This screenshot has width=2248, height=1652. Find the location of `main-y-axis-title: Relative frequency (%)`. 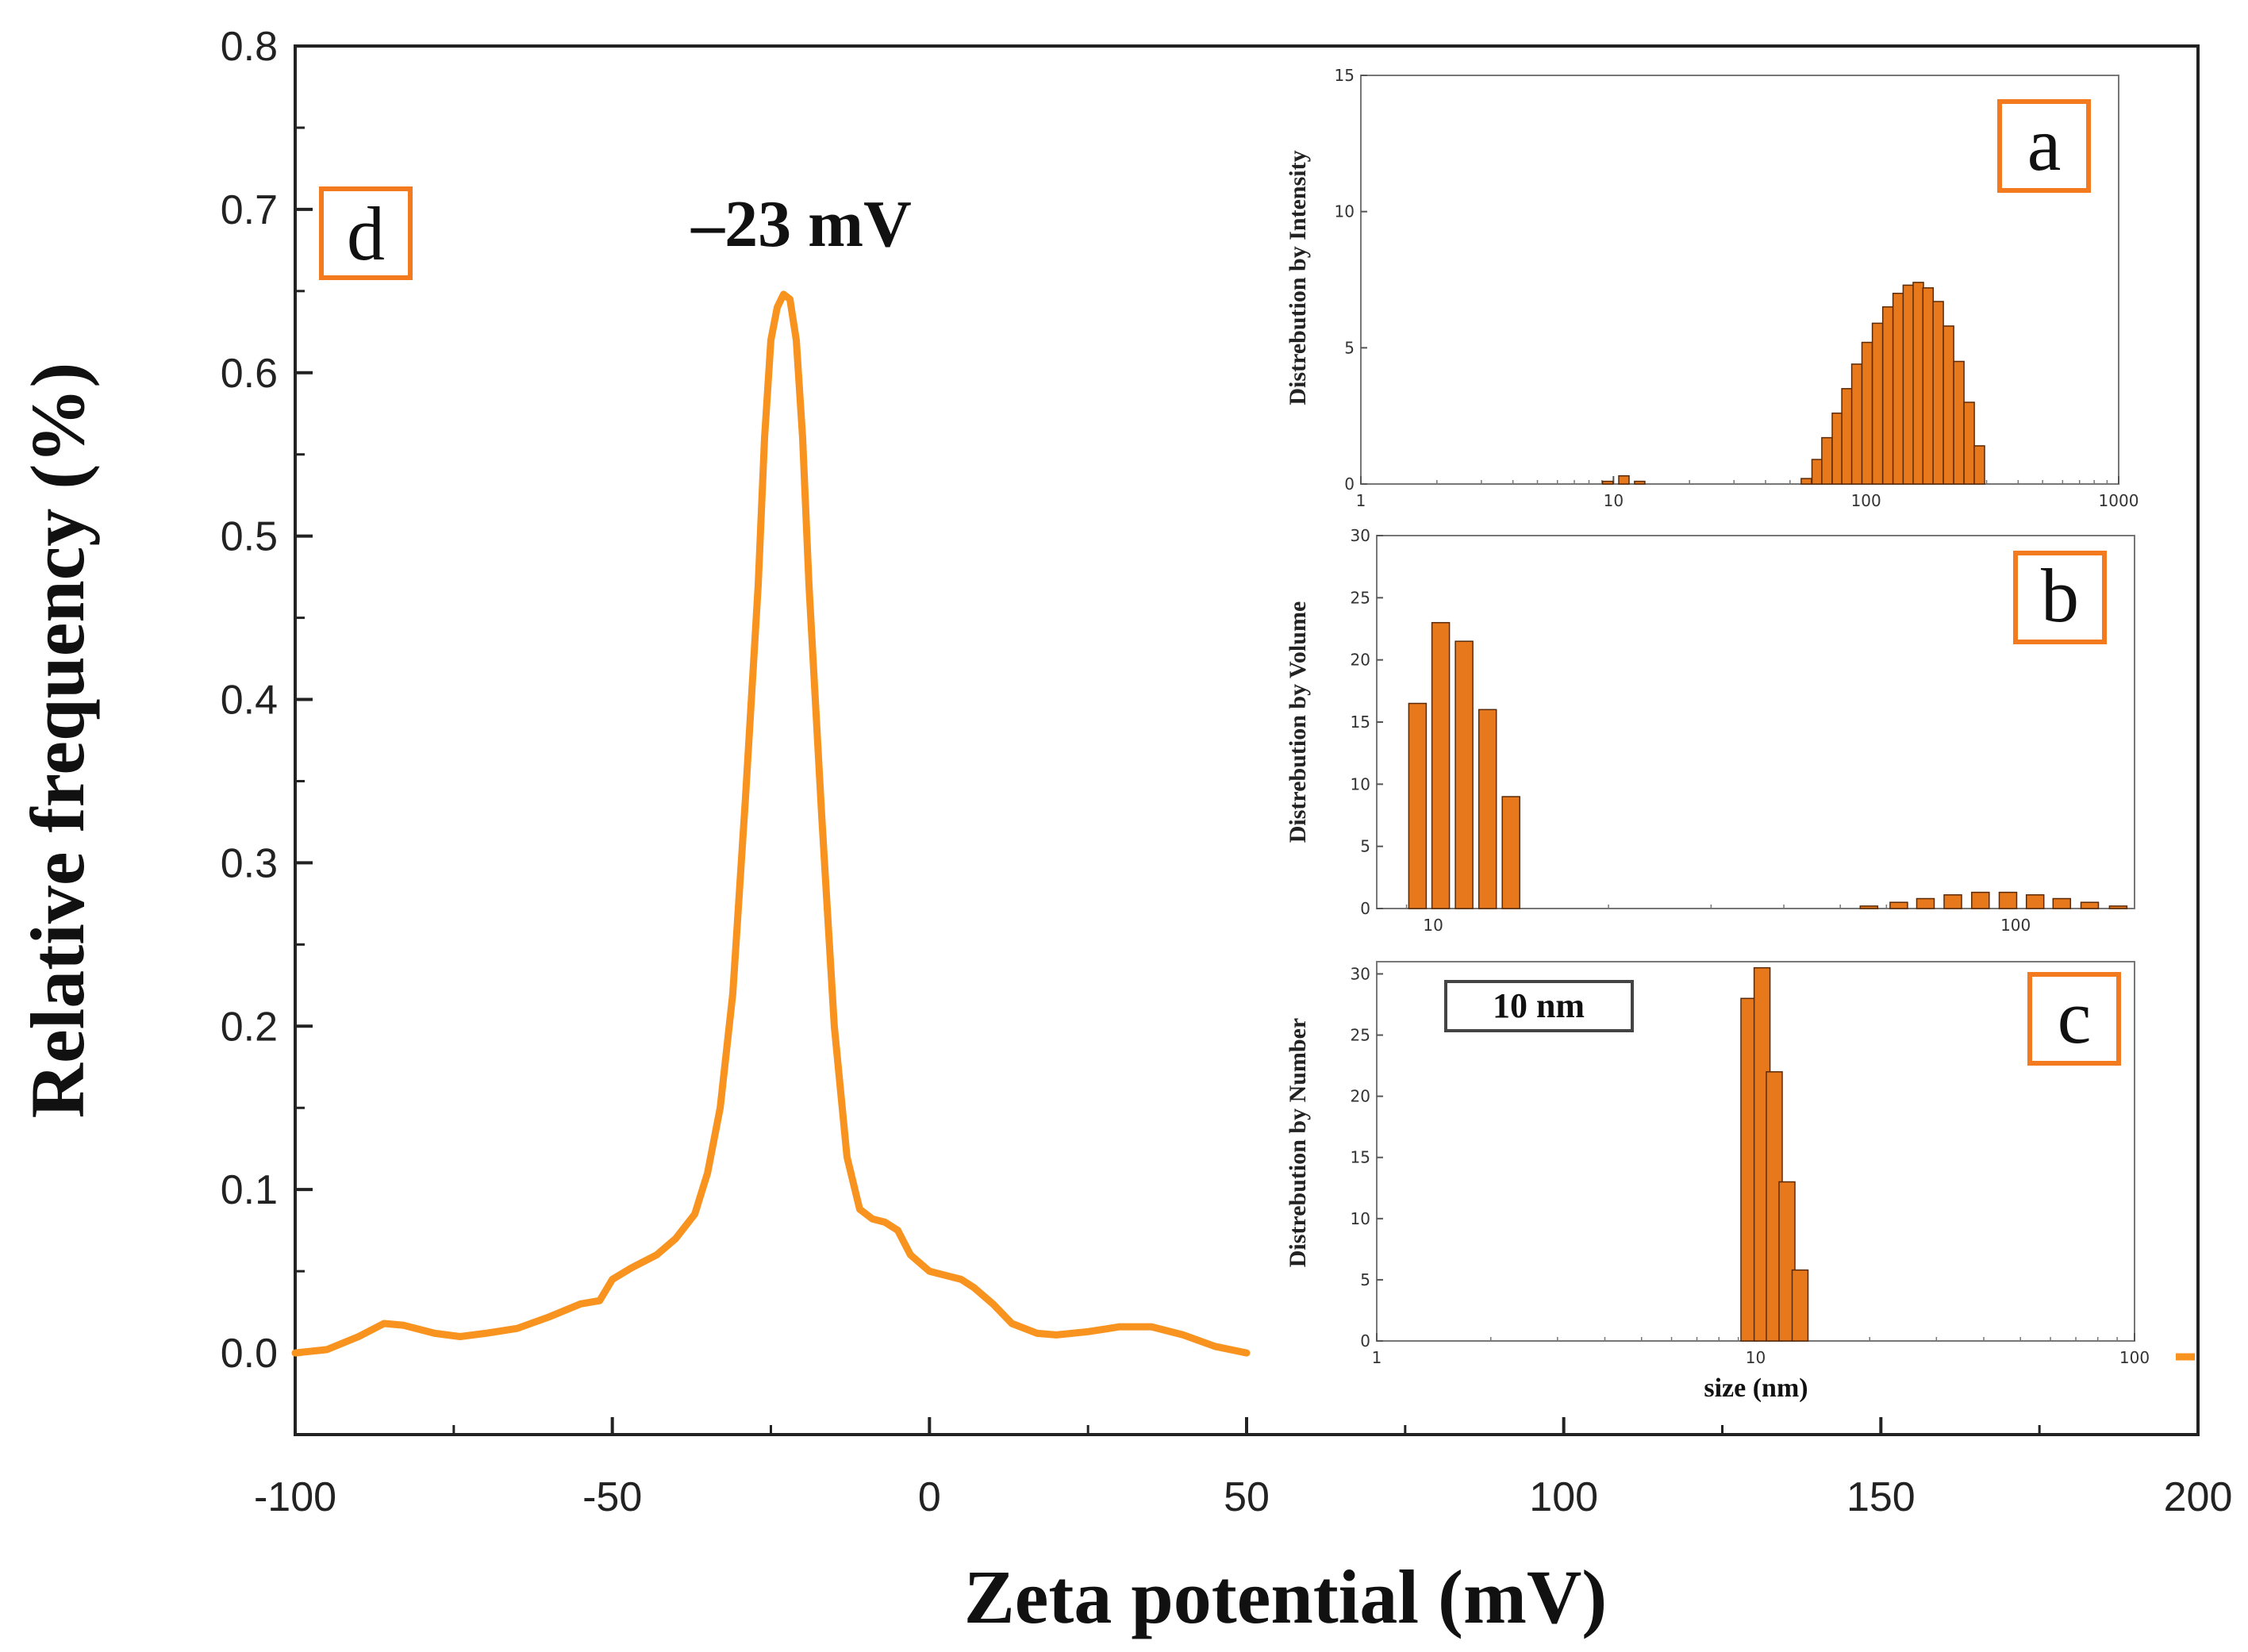

main-y-axis-title: Relative frequency (%) is located at coordinates (57, 741).